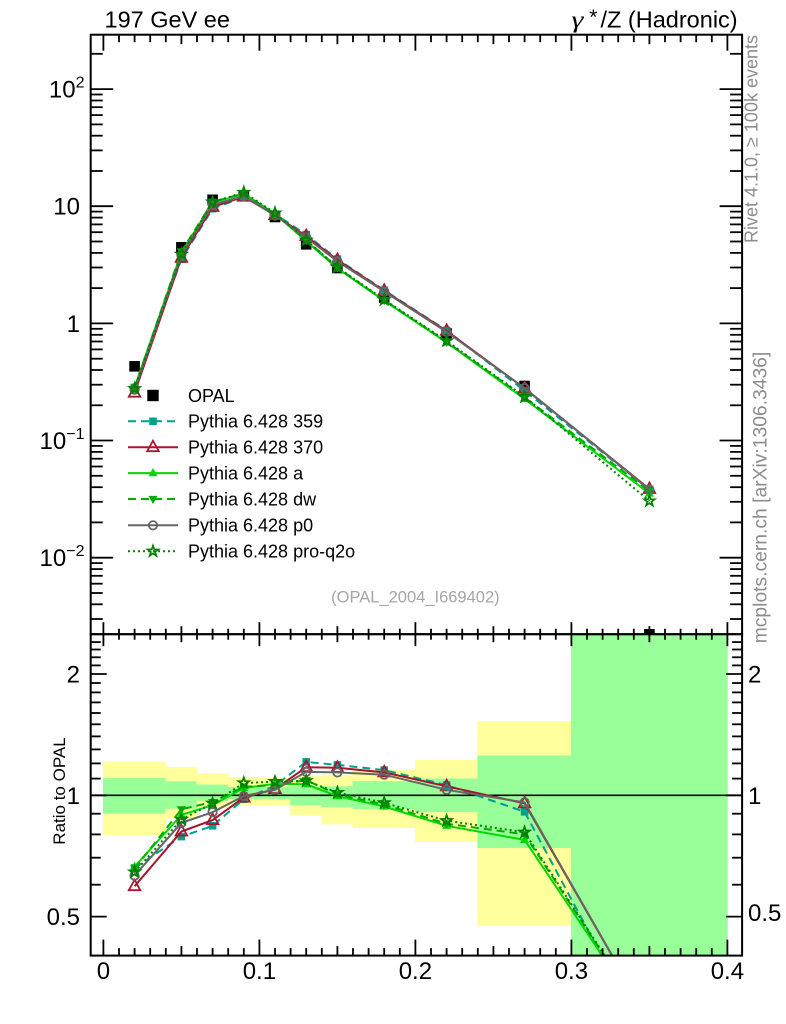 The width and height of the screenshot is (786, 1024). Describe the element at coordinates (571, 971) in the screenshot. I see `svg-text: 0.3` at that location.